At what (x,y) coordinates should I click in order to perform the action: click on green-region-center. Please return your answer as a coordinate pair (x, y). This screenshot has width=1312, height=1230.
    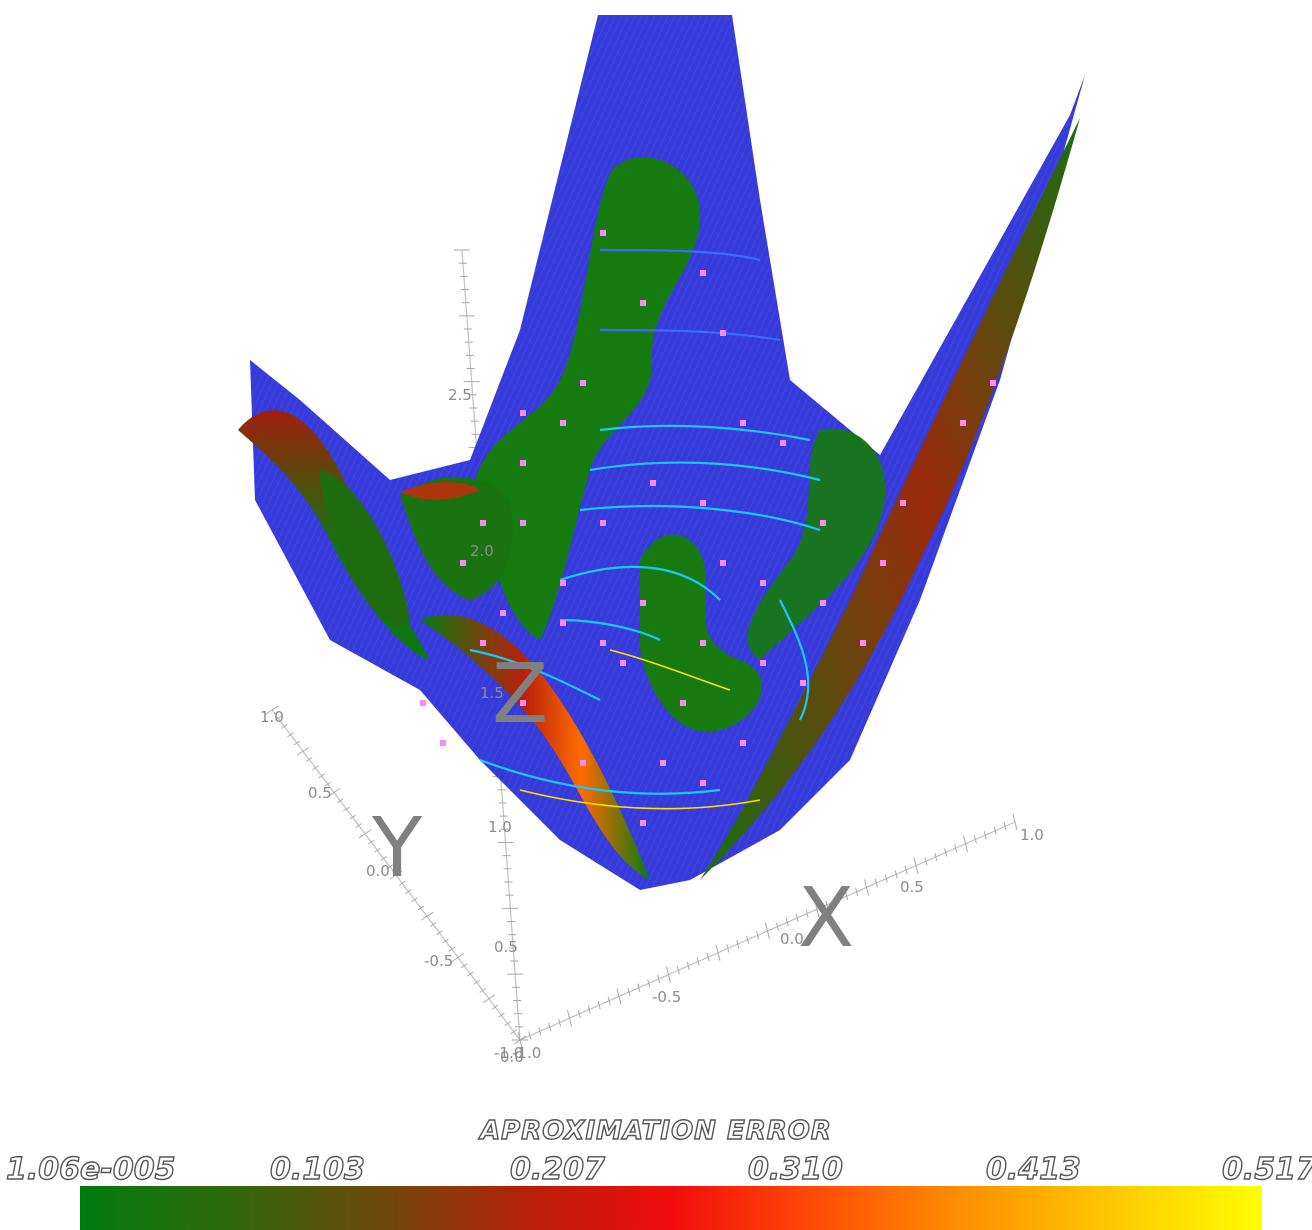
    Looking at the image, I should click on (701, 633).